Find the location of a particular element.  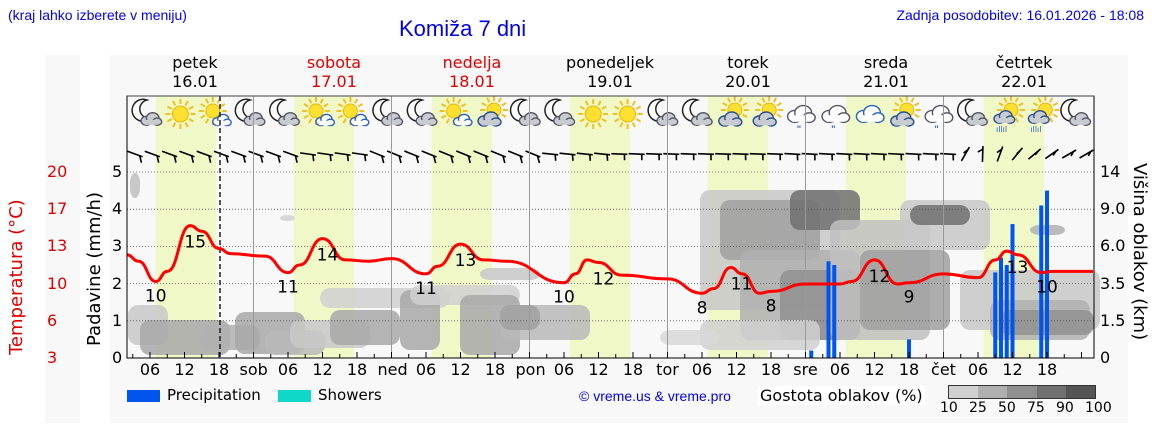

density-scale-label: 90 is located at coordinates (1065, 408).